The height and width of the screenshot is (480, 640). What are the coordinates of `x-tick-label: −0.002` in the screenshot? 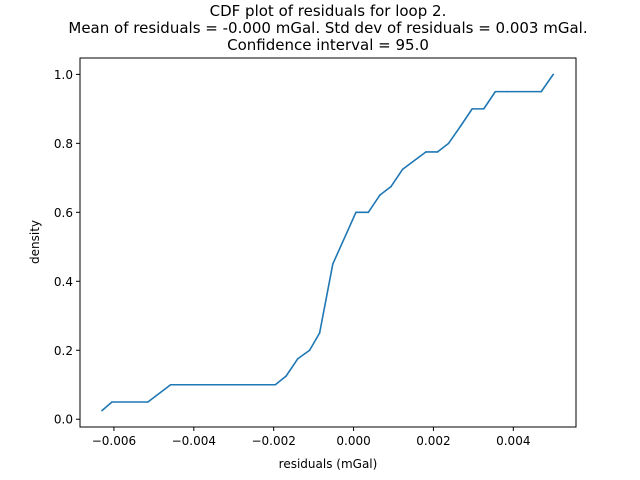 It's located at (273, 441).